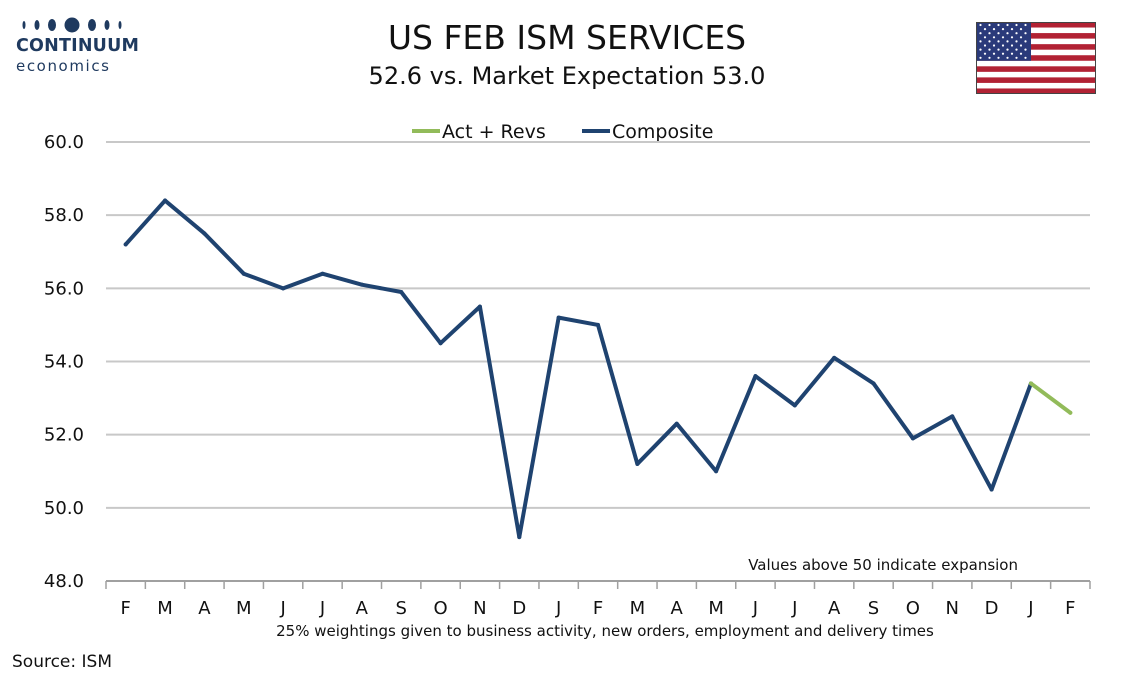 This screenshot has height=680, width=1134. I want to click on chart-title: US FEB ISM SERVICES, so click(567, 37).